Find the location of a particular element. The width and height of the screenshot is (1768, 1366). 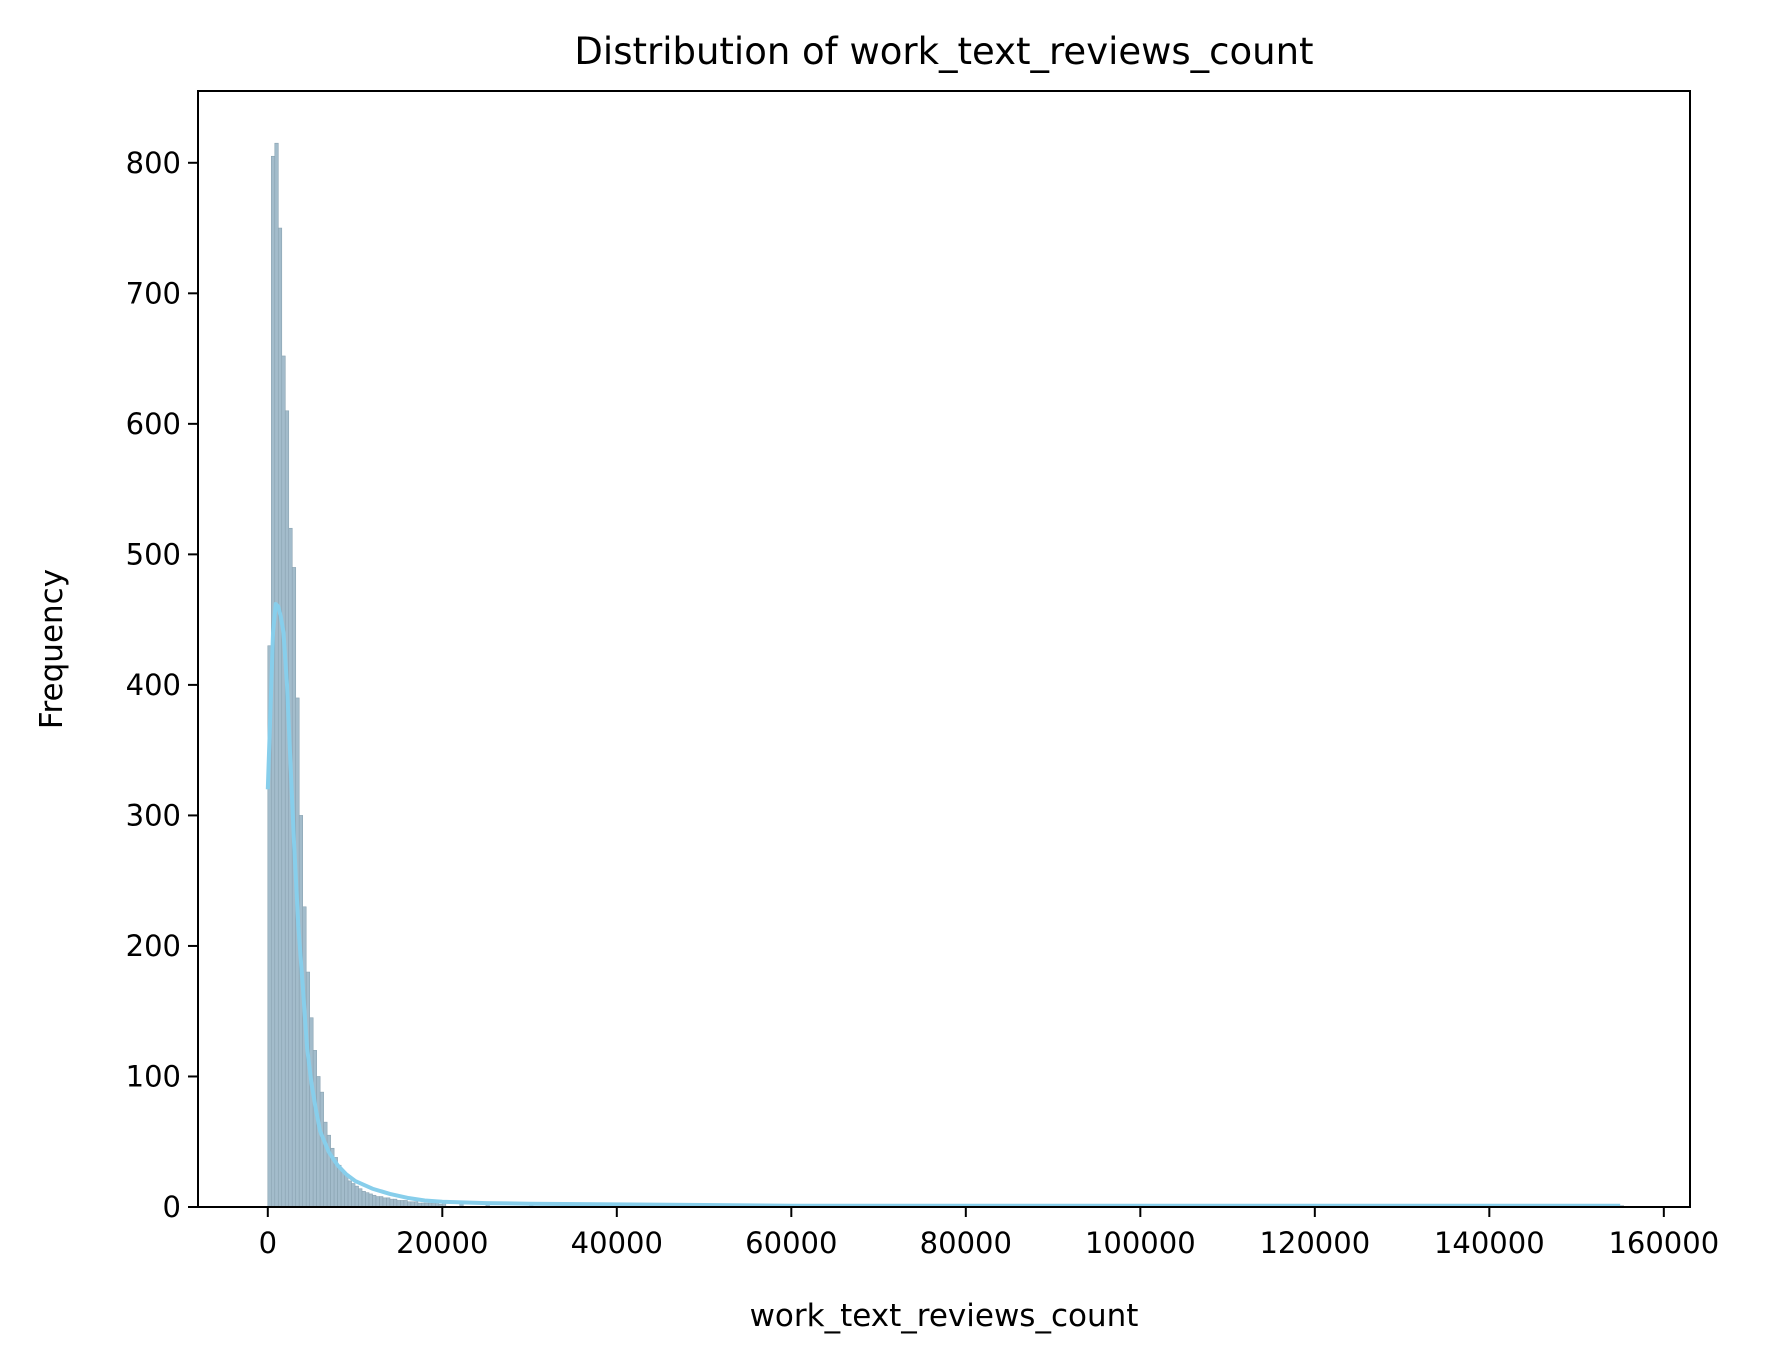

x-axis-label: work_text_reviews_count is located at coordinates (944, 1316).